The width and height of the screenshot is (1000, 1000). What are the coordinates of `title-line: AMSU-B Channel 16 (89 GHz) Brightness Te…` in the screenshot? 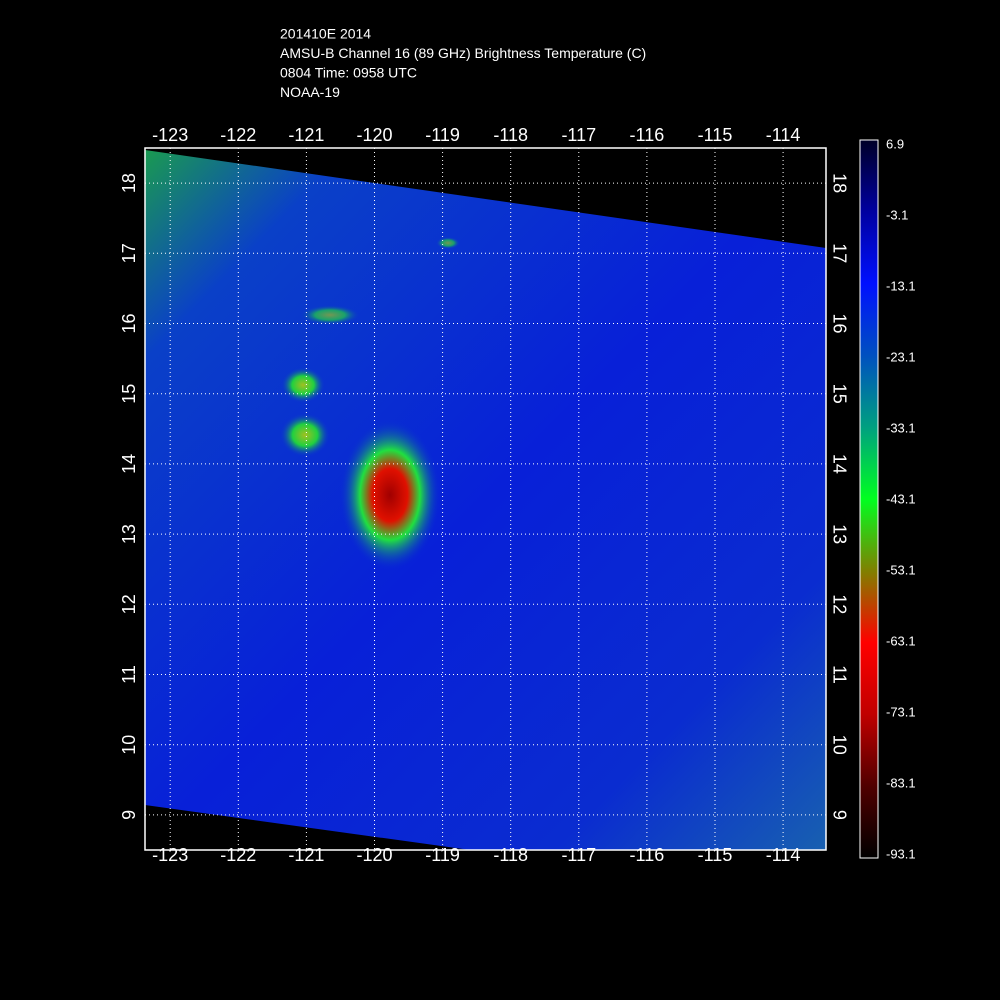 It's located at (463, 53).